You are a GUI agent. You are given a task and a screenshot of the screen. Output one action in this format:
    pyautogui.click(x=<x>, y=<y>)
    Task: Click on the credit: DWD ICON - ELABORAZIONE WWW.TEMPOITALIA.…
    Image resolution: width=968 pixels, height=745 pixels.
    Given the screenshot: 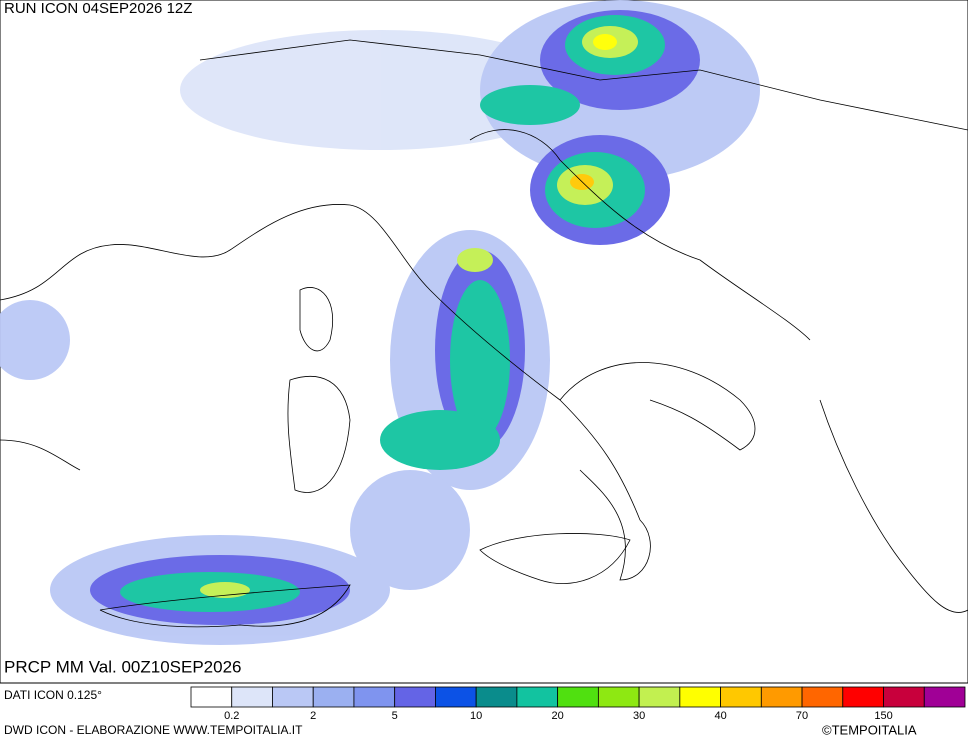 What is the action you would take?
    pyautogui.click(x=153, y=730)
    